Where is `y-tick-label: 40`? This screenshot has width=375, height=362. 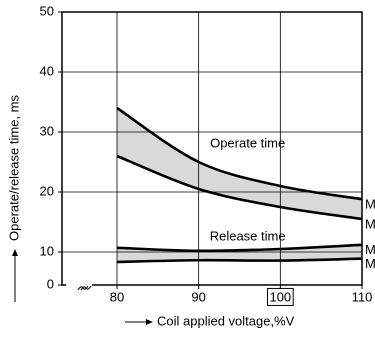
y-tick-label: 40 is located at coordinates (47, 70).